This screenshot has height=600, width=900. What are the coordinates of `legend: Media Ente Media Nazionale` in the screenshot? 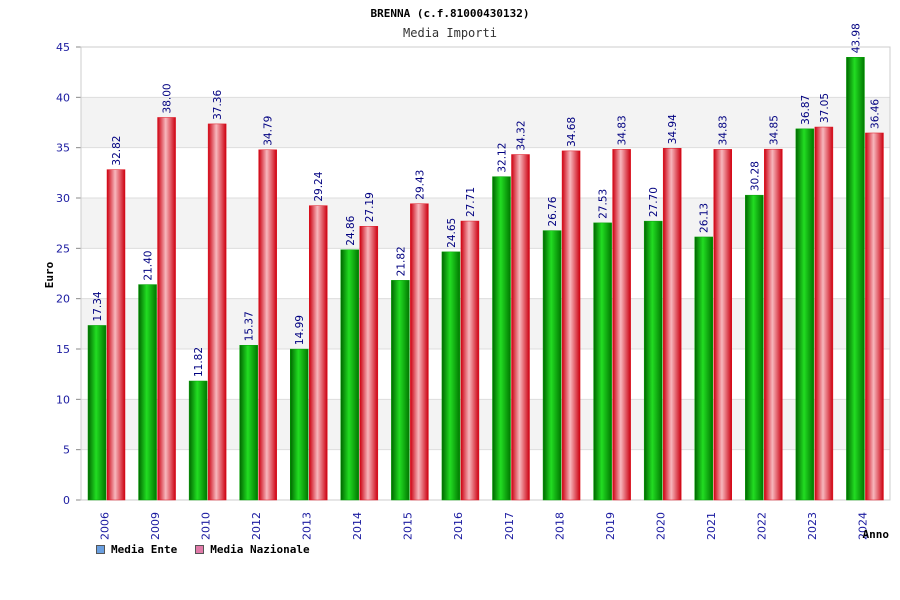 It's located at (203, 549).